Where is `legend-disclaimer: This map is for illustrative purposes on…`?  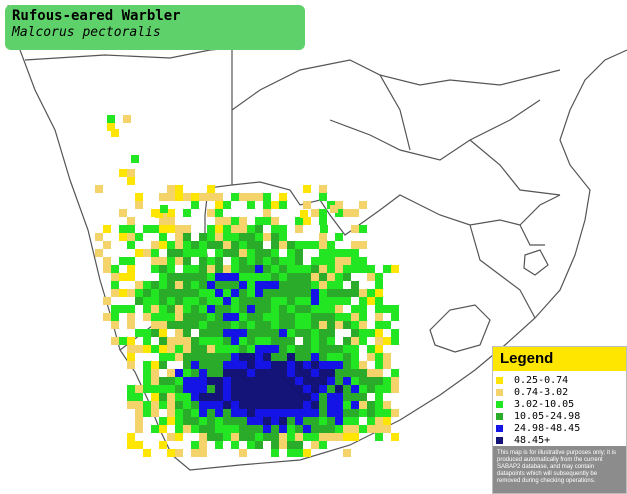 legend-disclaimer: This map is for illustrative purposes on… is located at coordinates (559, 469).